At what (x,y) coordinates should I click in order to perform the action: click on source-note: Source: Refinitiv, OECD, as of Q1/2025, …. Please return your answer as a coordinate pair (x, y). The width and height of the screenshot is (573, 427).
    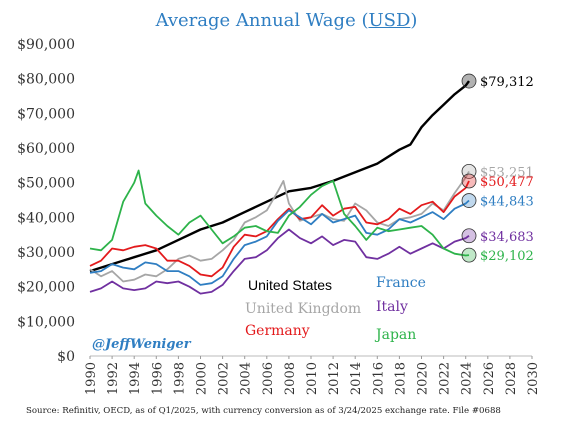
    Looking at the image, I should click on (263, 411).